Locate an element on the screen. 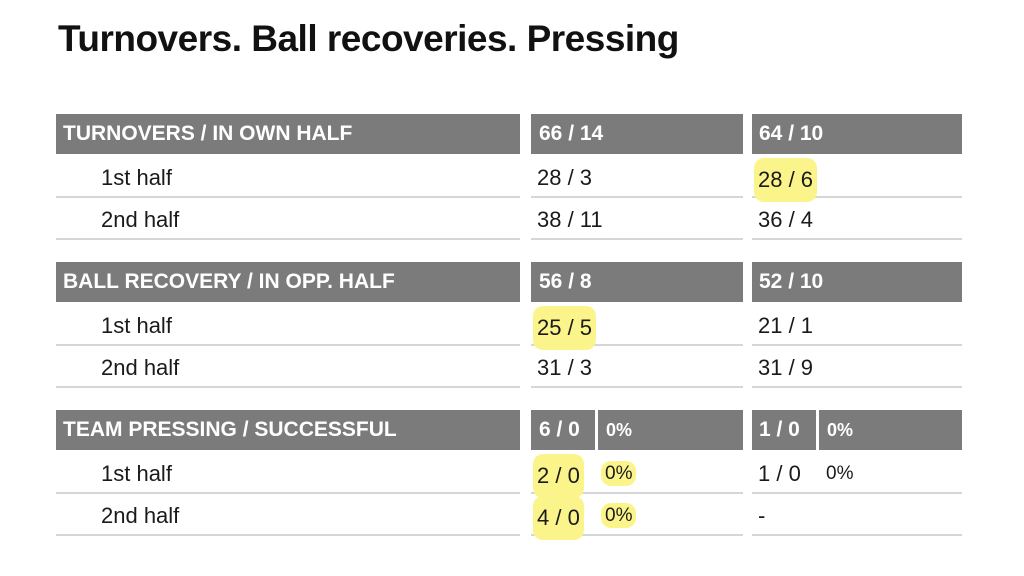 The image size is (1024, 576). cell-value: - is located at coordinates (762, 515).